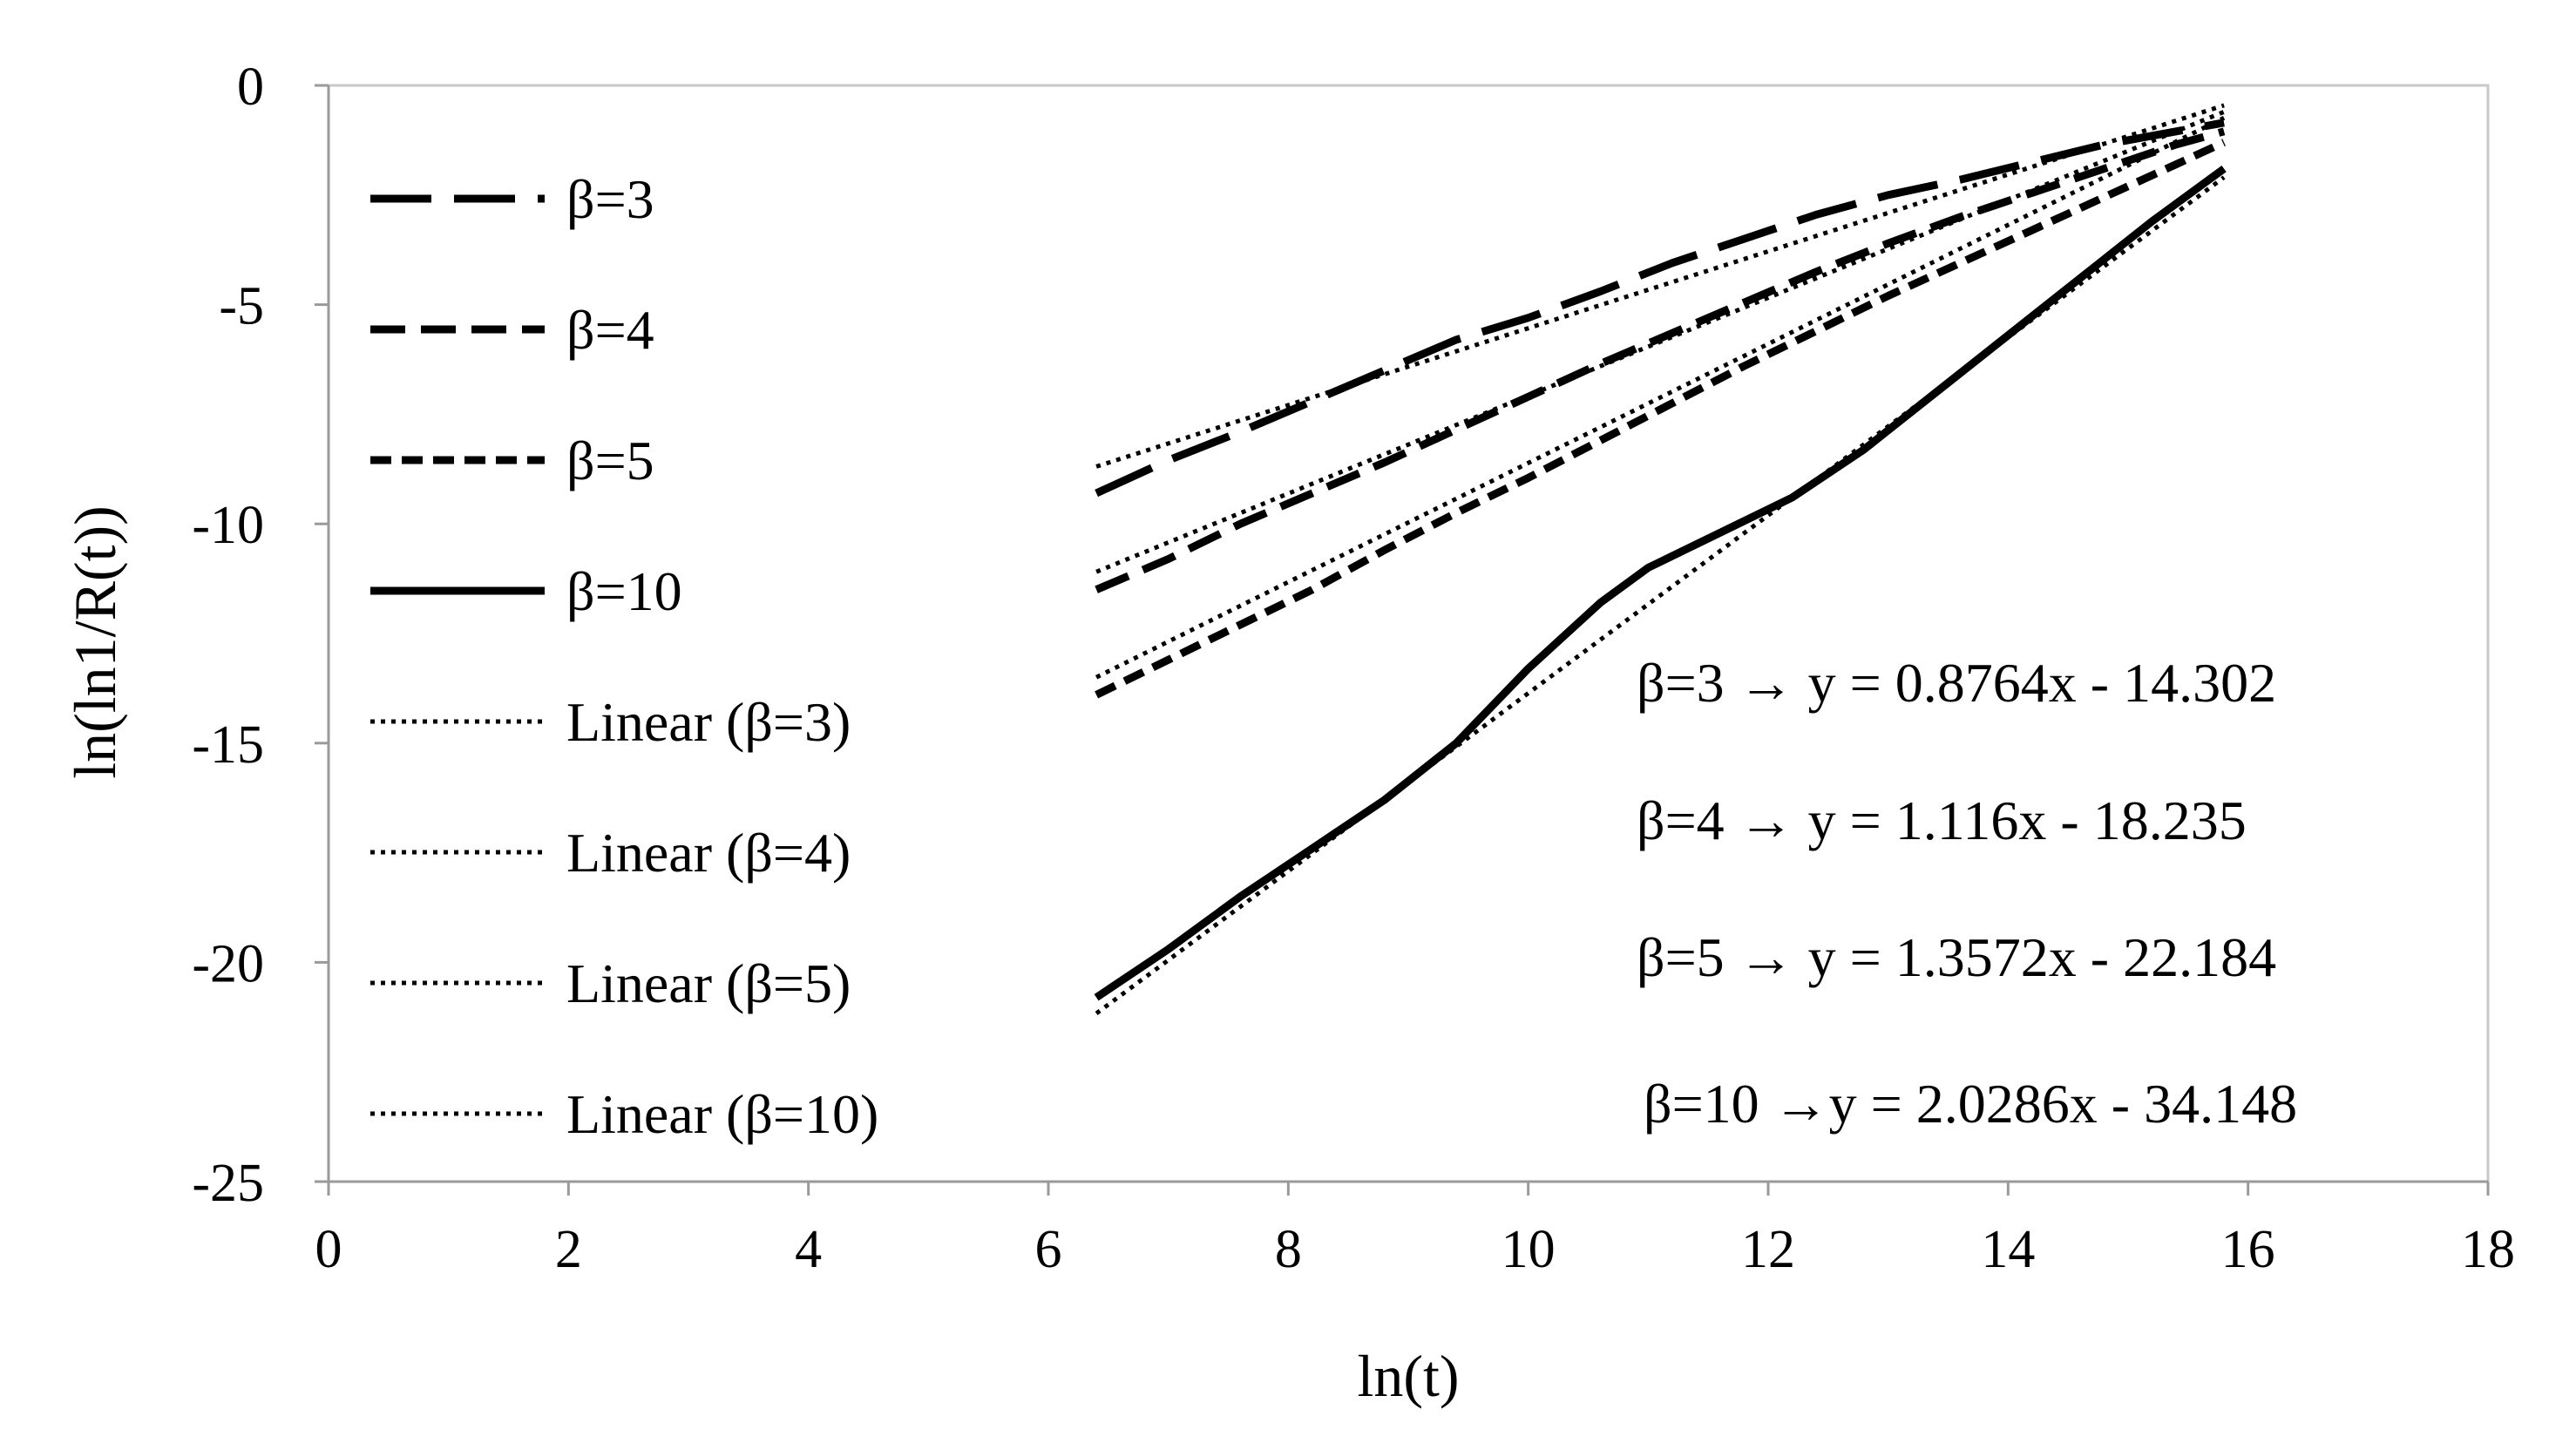  I want to click on x-tick-label: 12, so click(1768, 1249).